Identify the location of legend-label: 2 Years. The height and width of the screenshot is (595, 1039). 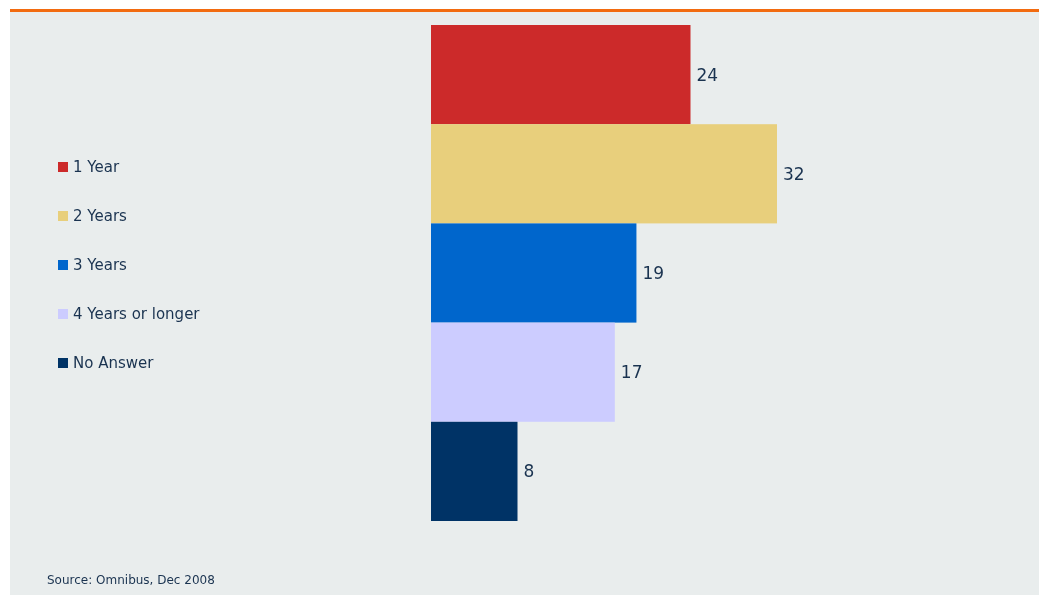
(100, 216).